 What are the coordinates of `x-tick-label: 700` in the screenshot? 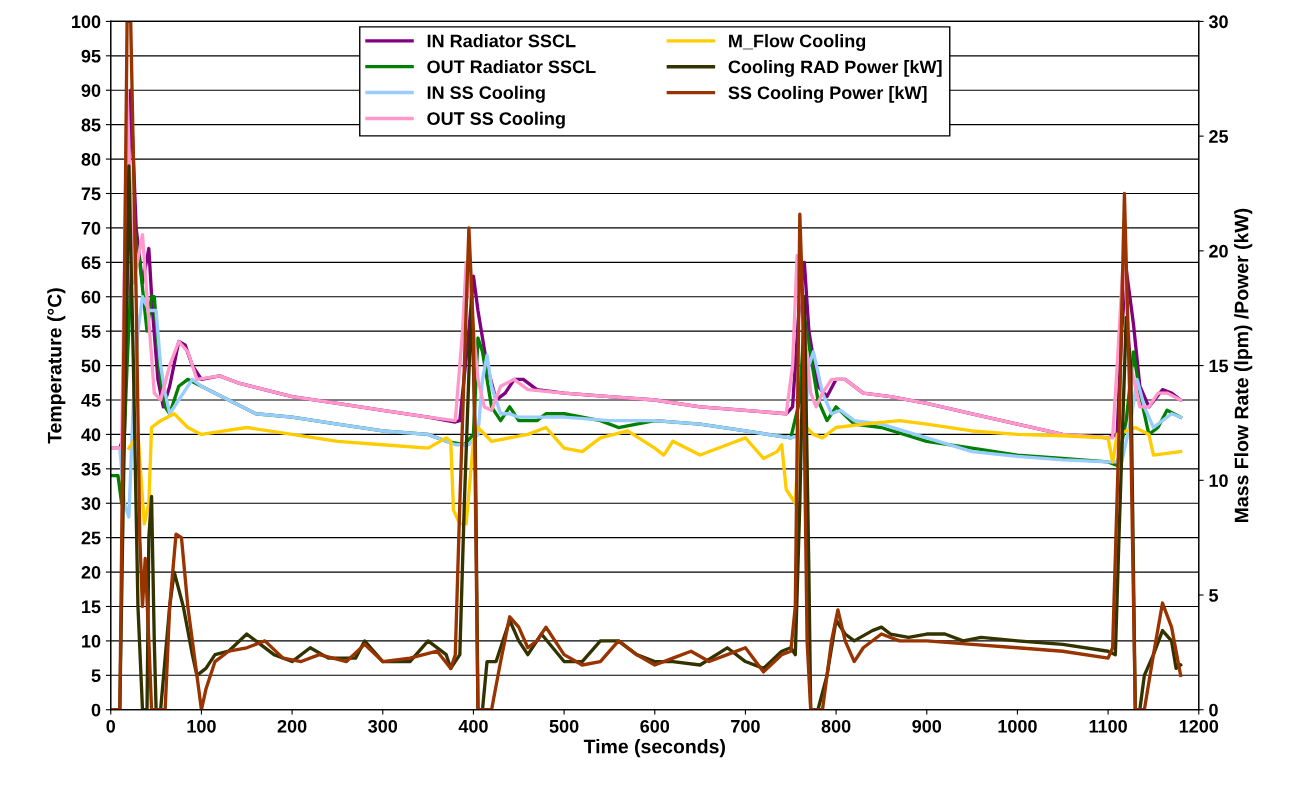 It's located at (745, 726).